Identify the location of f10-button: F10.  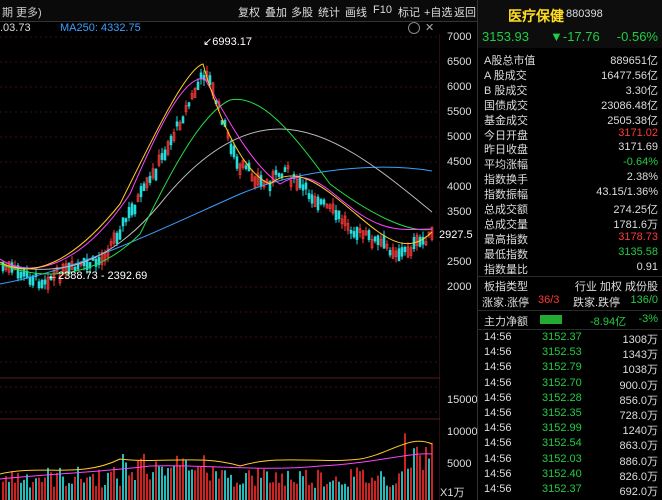
(382, 10).